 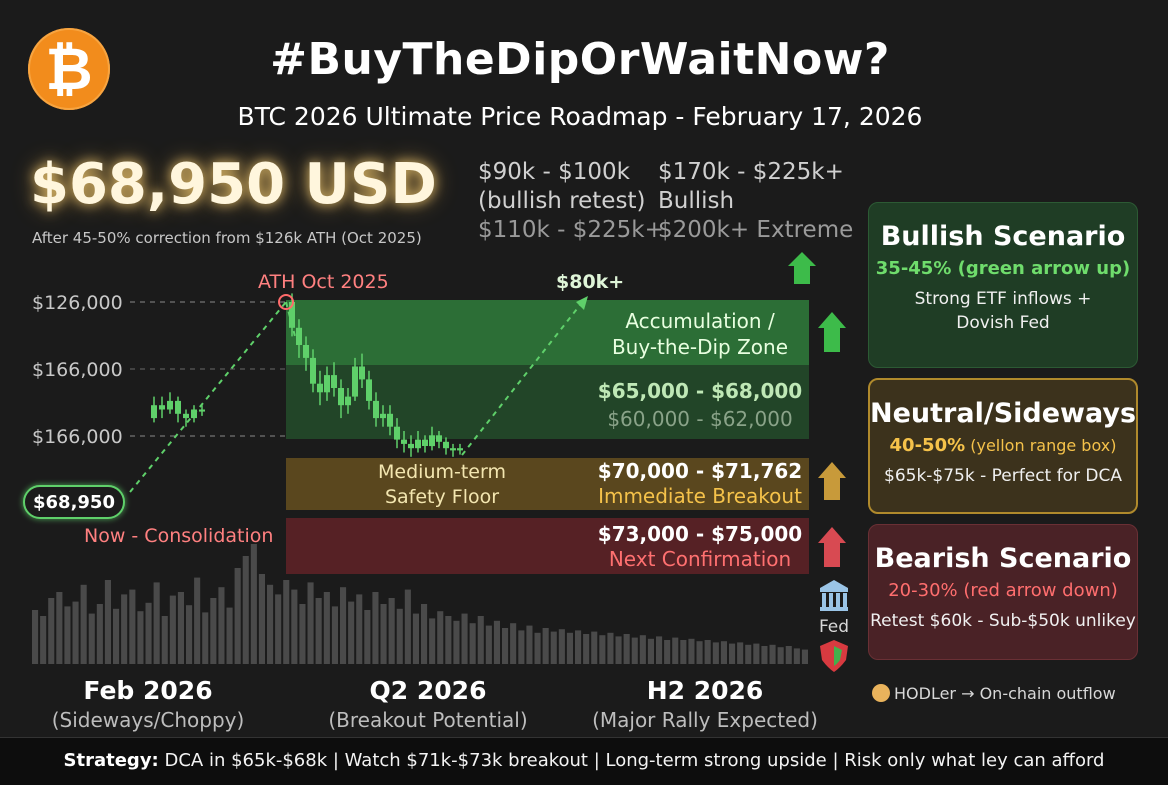 I want to click on ath-marker, so click(x=286, y=302).